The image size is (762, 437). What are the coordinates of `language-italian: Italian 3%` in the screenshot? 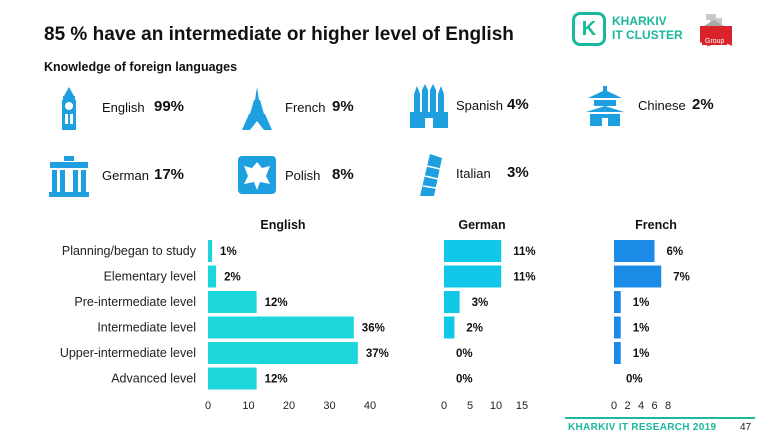 It's located at (473, 174).